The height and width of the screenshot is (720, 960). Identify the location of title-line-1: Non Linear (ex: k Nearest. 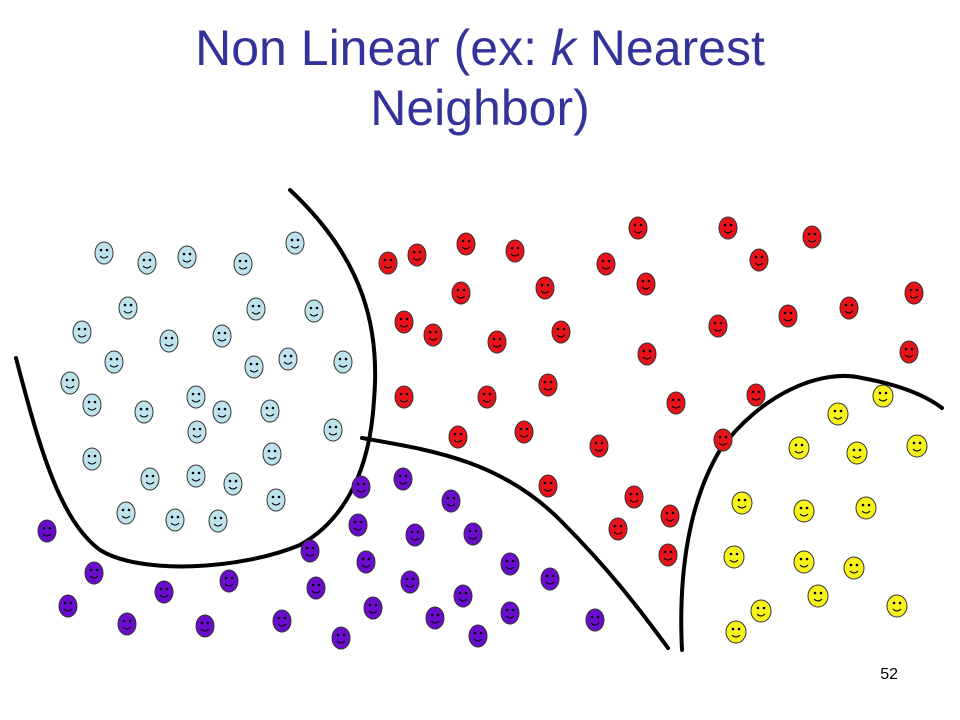
(480, 48).